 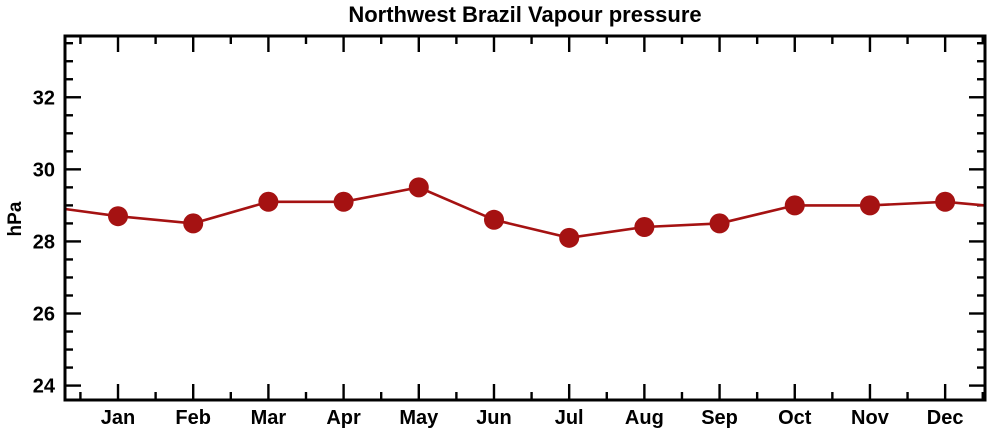 What do you see at coordinates (525, 14) in the screenshot?
I see `chart-title: Northwest Brazil Vapour pressure` at bounding box center [525, 14].